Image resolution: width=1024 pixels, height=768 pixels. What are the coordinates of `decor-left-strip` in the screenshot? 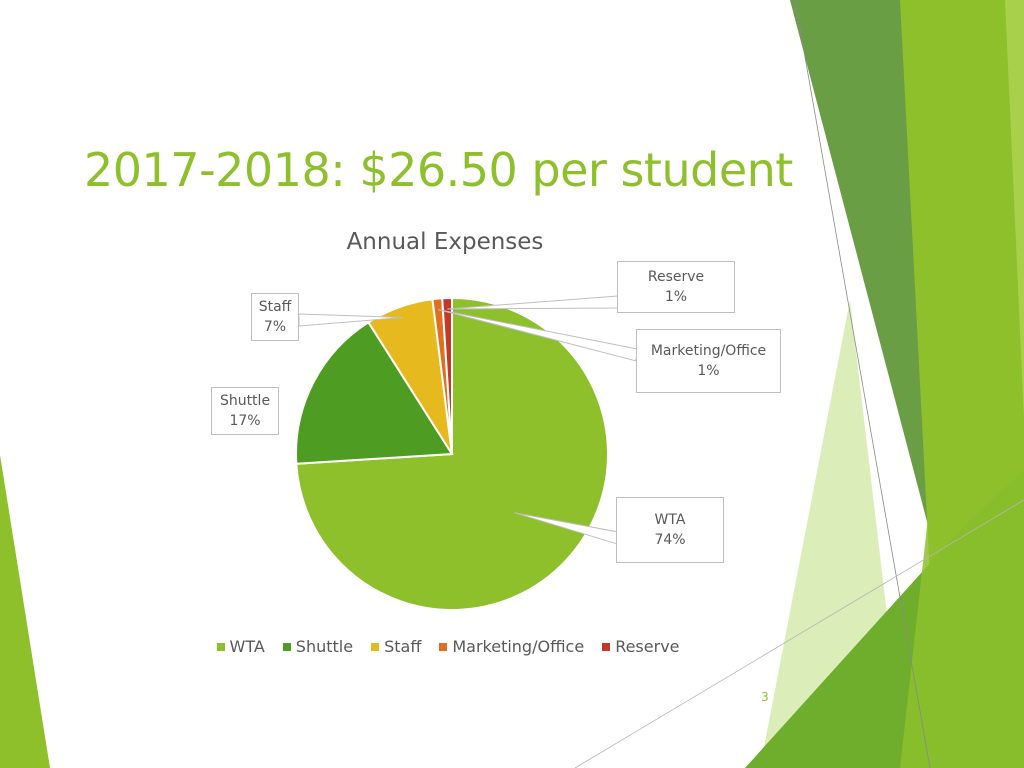 It's located at (25, 611).